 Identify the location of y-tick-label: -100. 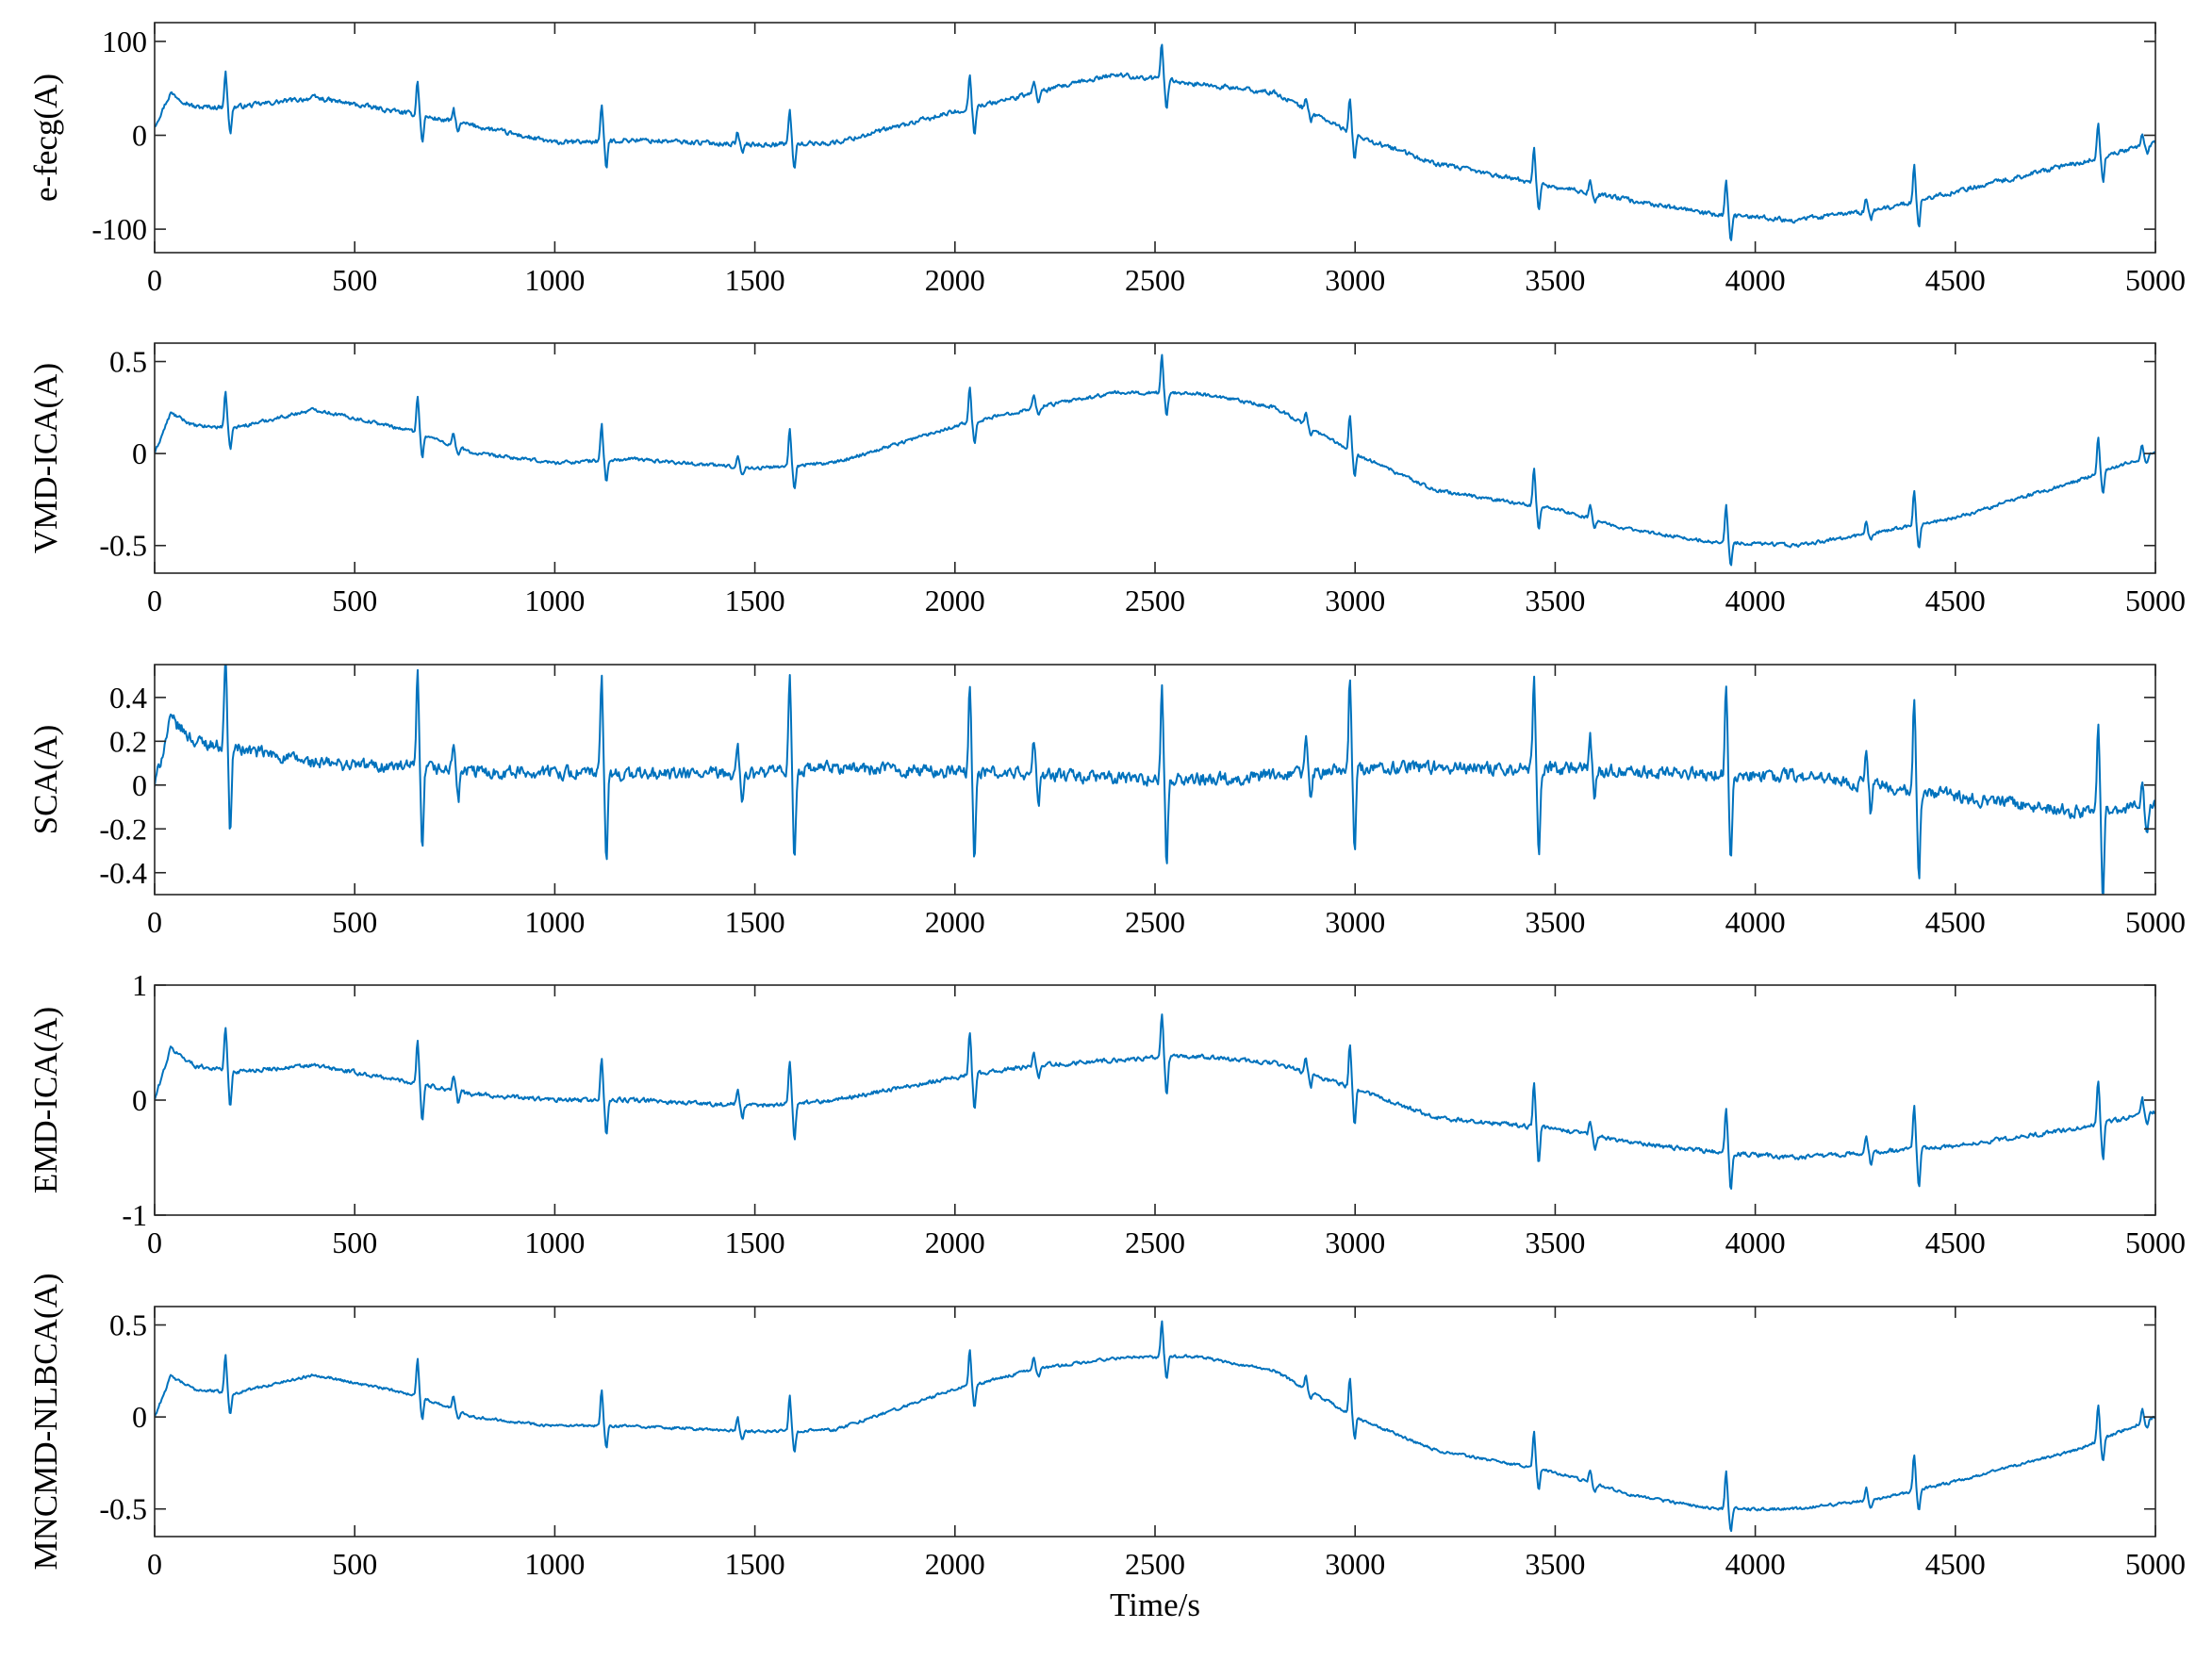
(119, 229).